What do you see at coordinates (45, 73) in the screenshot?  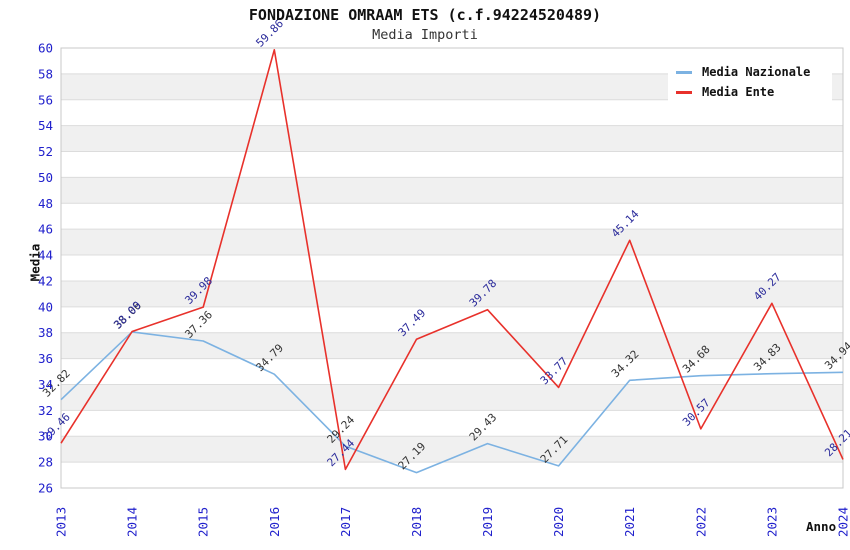 I see `svg-text: 58` at bounding box center [45, 73].